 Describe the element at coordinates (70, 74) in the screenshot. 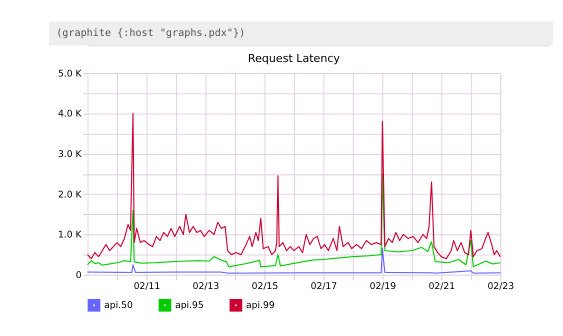

I see `y-tick-label: 5.0 K` at that location.